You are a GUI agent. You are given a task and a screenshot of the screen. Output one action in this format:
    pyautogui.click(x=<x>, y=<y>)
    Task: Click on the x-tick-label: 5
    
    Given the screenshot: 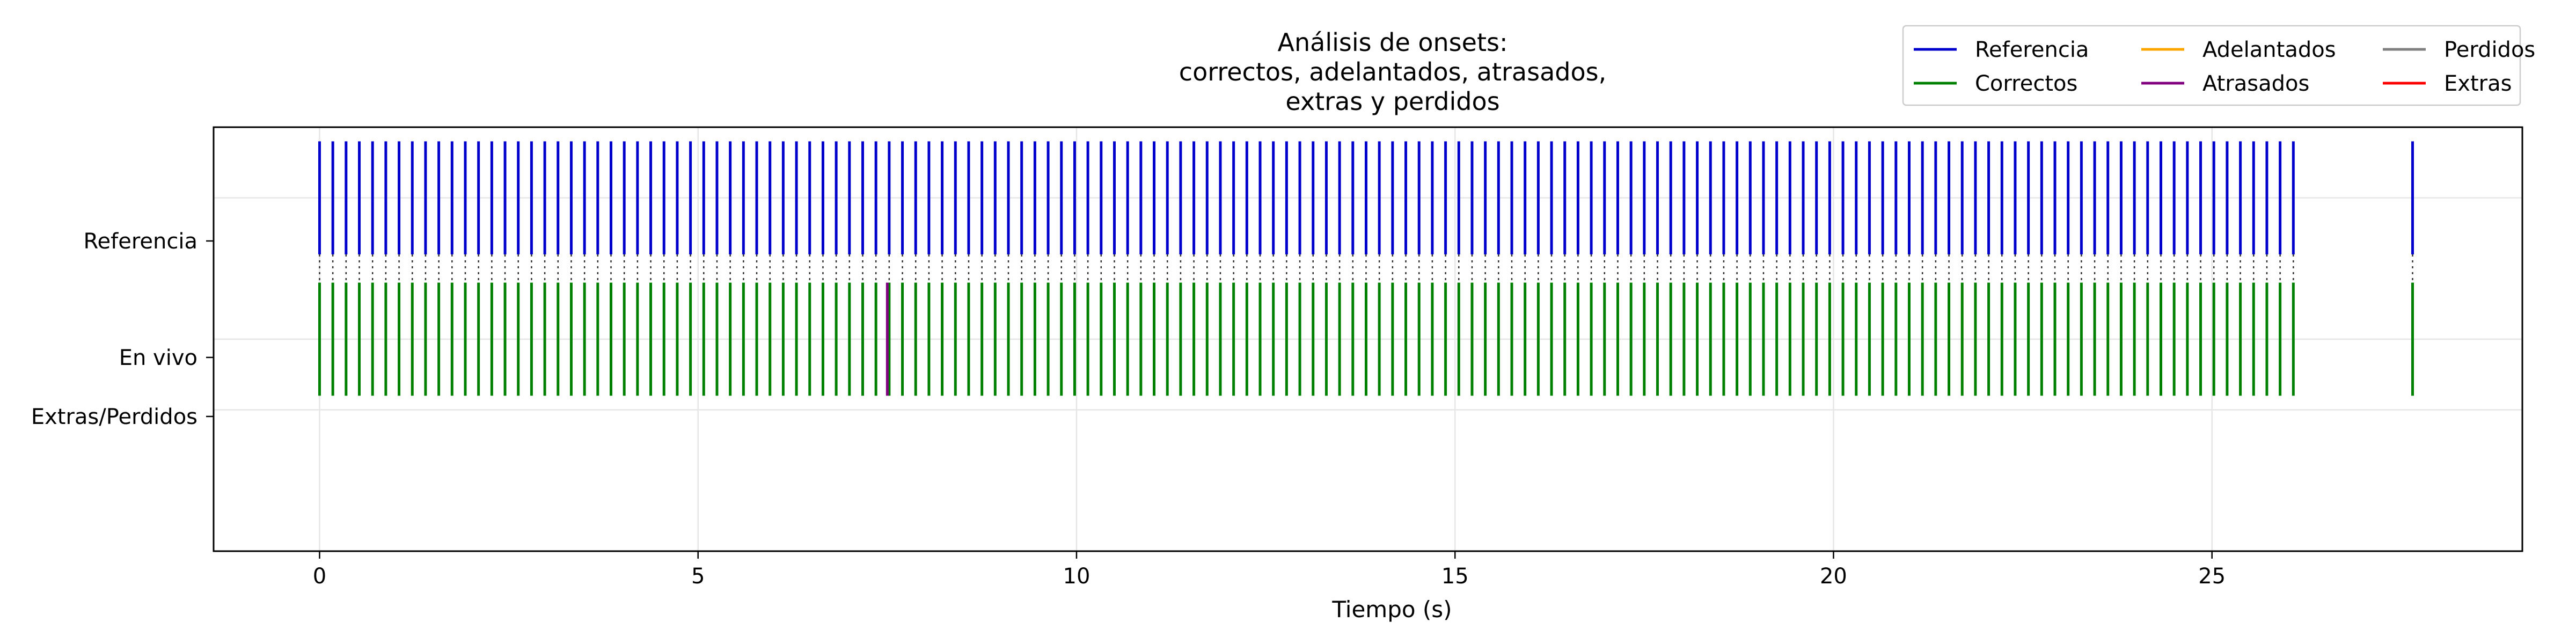 What is the action you would take?
    pyautogui.click(x=698, y=576)
    